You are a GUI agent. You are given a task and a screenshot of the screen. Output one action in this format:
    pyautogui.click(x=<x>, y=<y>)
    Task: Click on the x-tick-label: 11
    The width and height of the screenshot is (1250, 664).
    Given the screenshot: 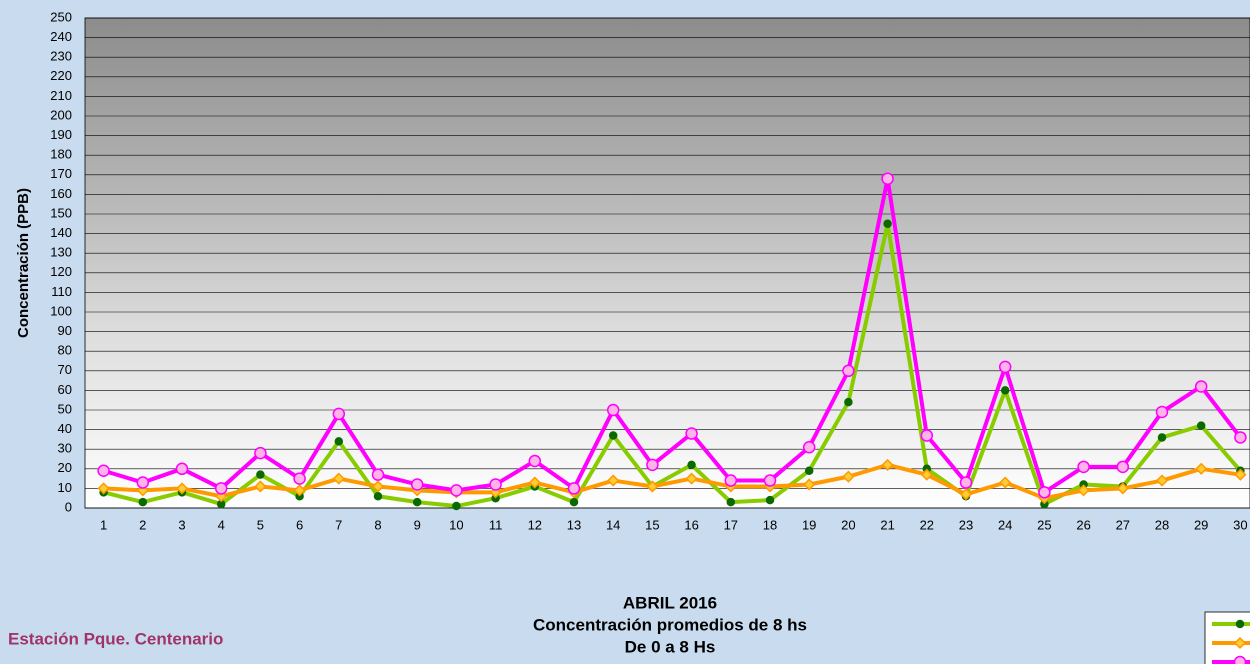 What is the action you would take?
    pyautogui.click(x=496, y=524)
    